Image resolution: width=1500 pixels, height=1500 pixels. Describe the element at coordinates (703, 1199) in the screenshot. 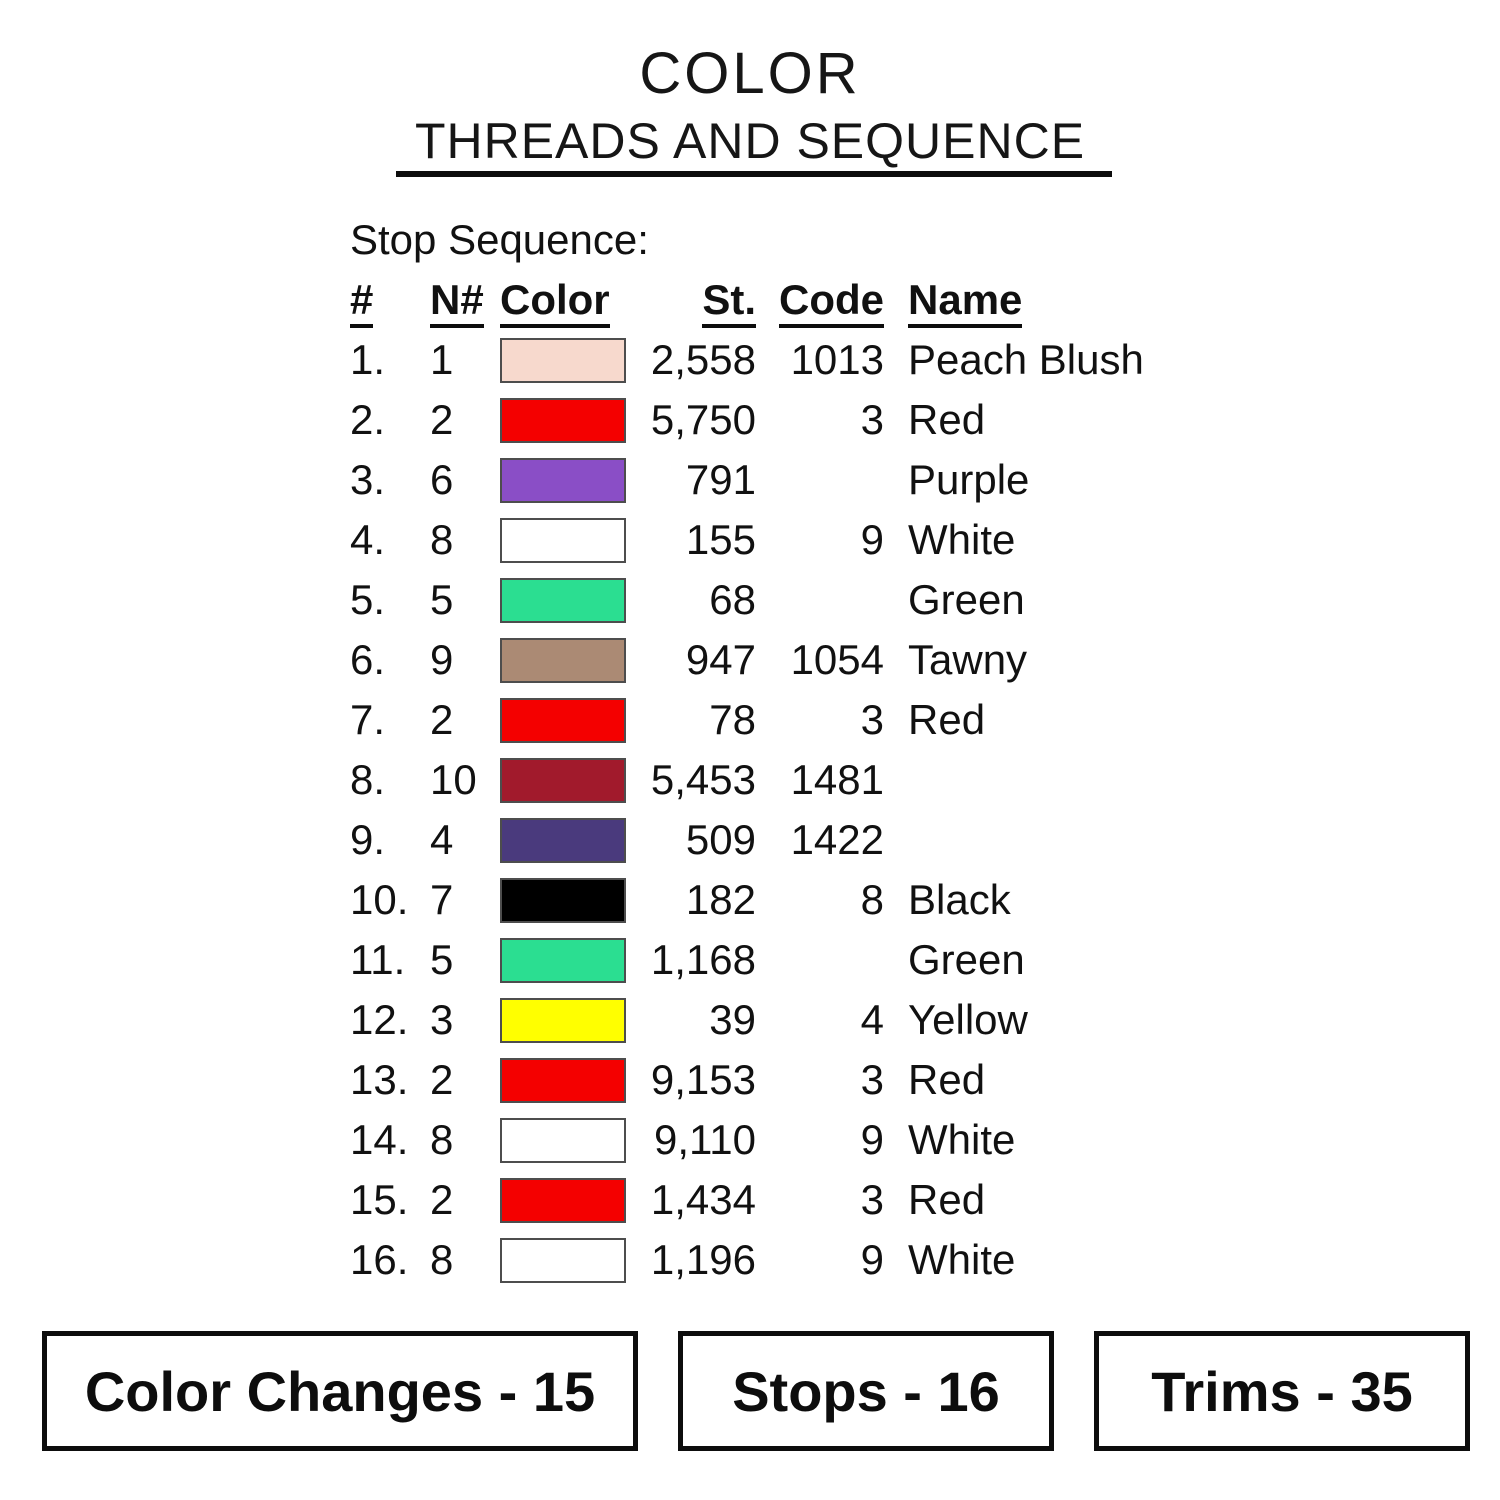

I see `row-stitch-count: 1,434` at that location.